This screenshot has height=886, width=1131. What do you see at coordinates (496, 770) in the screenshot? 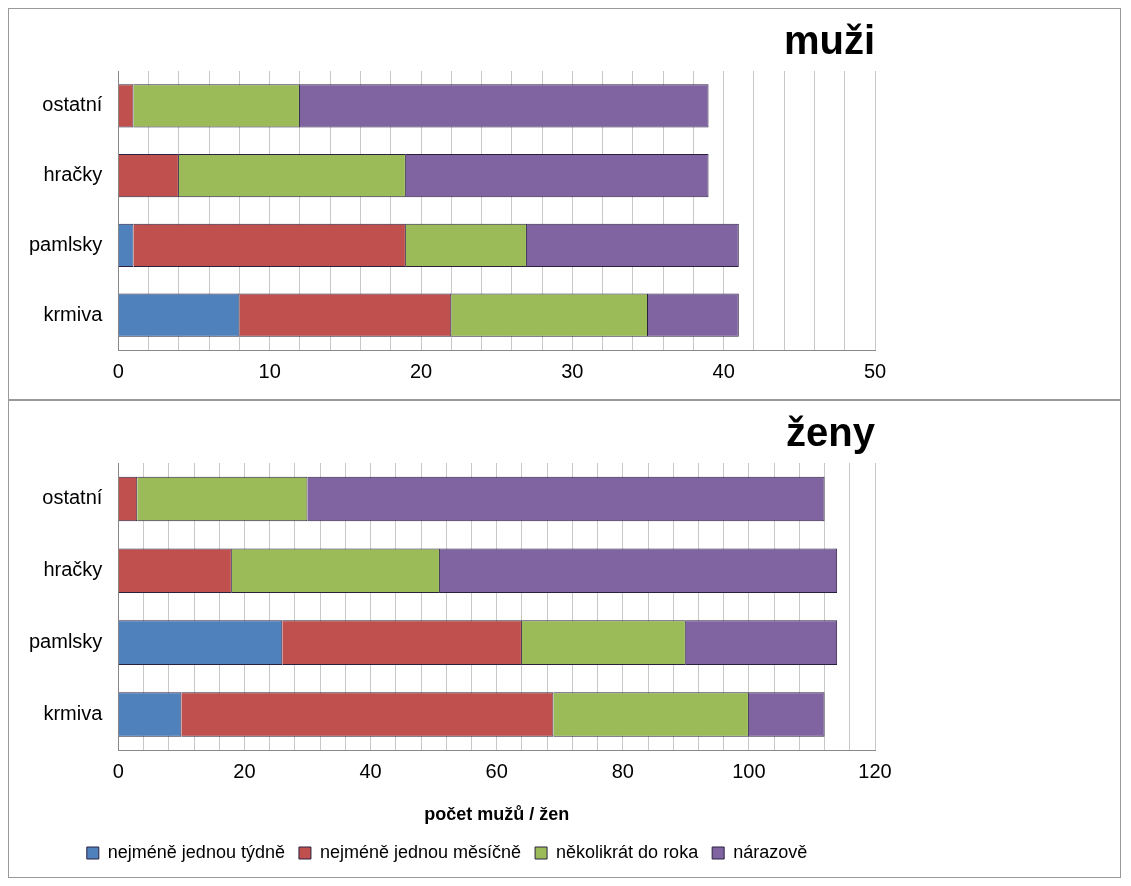
I see `x-tick-label: 60` at bounding box center [496, 770].